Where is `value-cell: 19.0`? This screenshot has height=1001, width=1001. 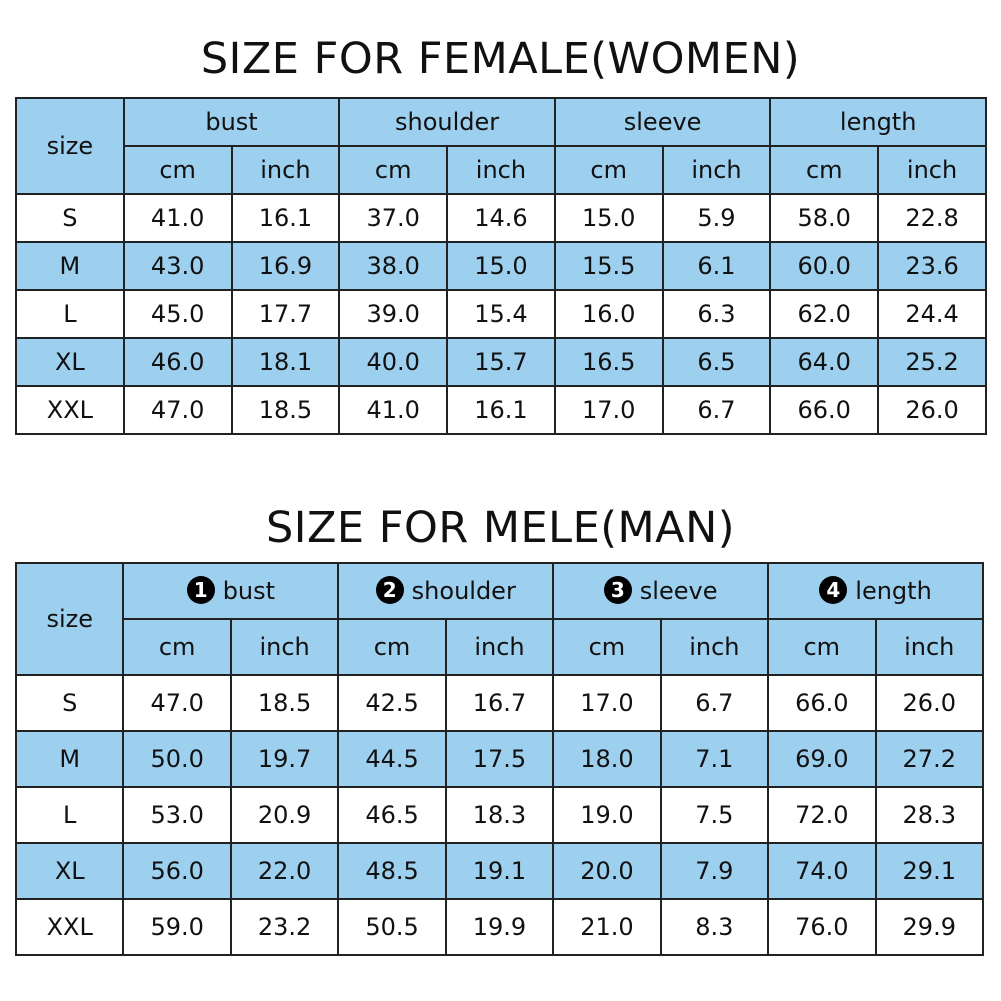
value-cell: 19.0 is located at coordinates (607, 815).